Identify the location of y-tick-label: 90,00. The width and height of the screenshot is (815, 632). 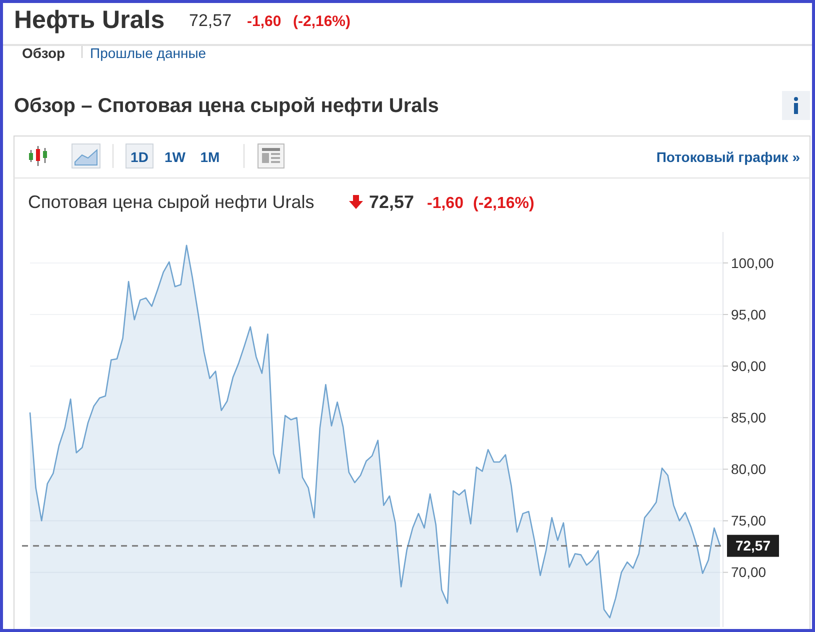
(748, 366).